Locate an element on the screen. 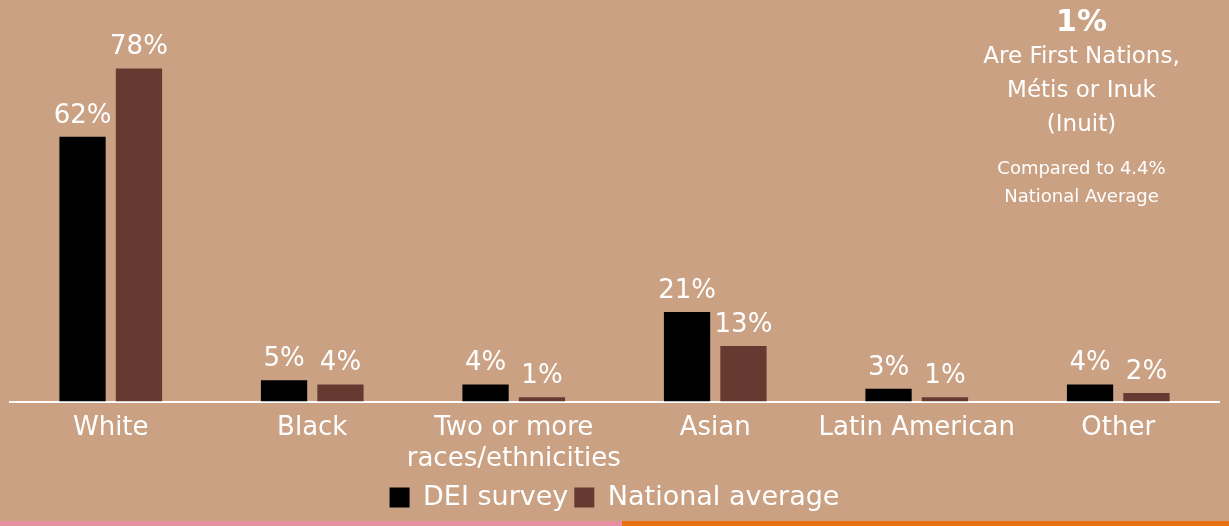 The image size is (1229, 526). annotation: Are First Nations, Métis or Inuk (Inuit) is located at coordinates (1081, 89).